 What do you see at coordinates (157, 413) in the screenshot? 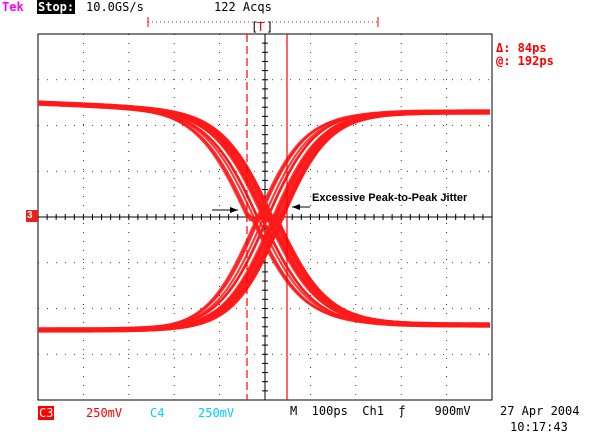
I see `channel-4-label: C4` at bounding box center [157, 413].